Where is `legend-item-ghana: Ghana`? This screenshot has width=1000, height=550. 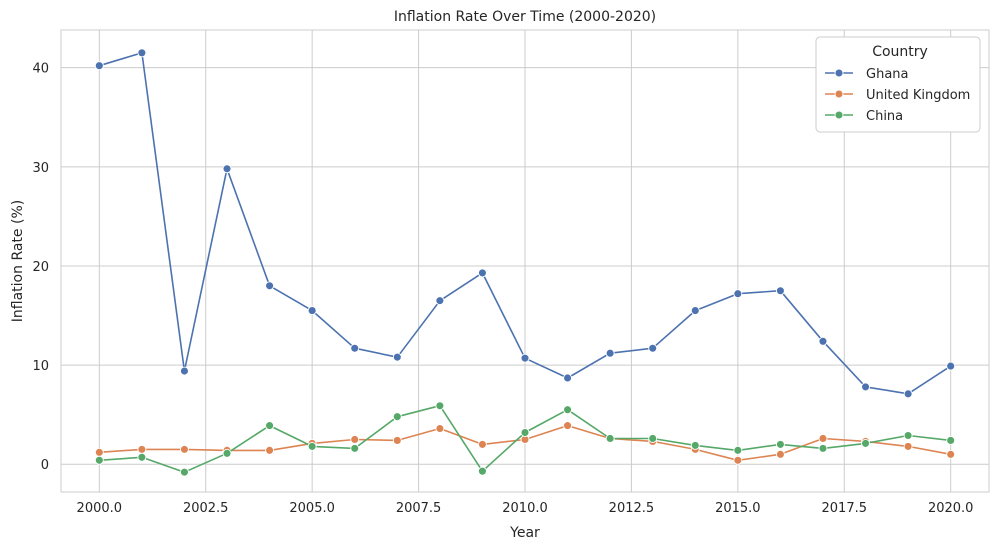 legend-item-ghana: Ghana is located at coordinates (867, 74).